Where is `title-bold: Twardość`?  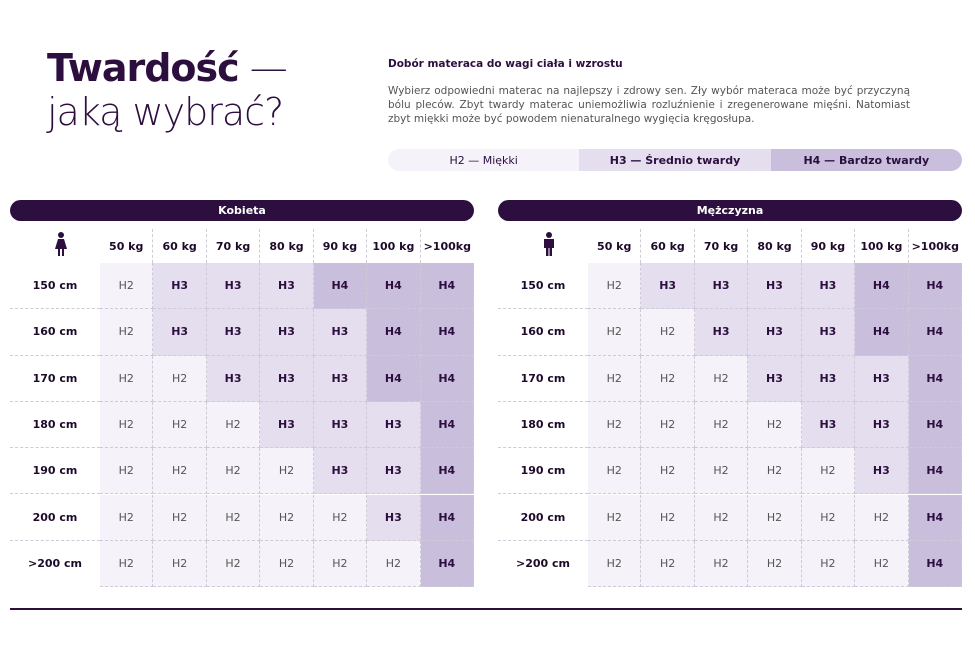
title-bold: Twardość is located at coordinates (143, 68).